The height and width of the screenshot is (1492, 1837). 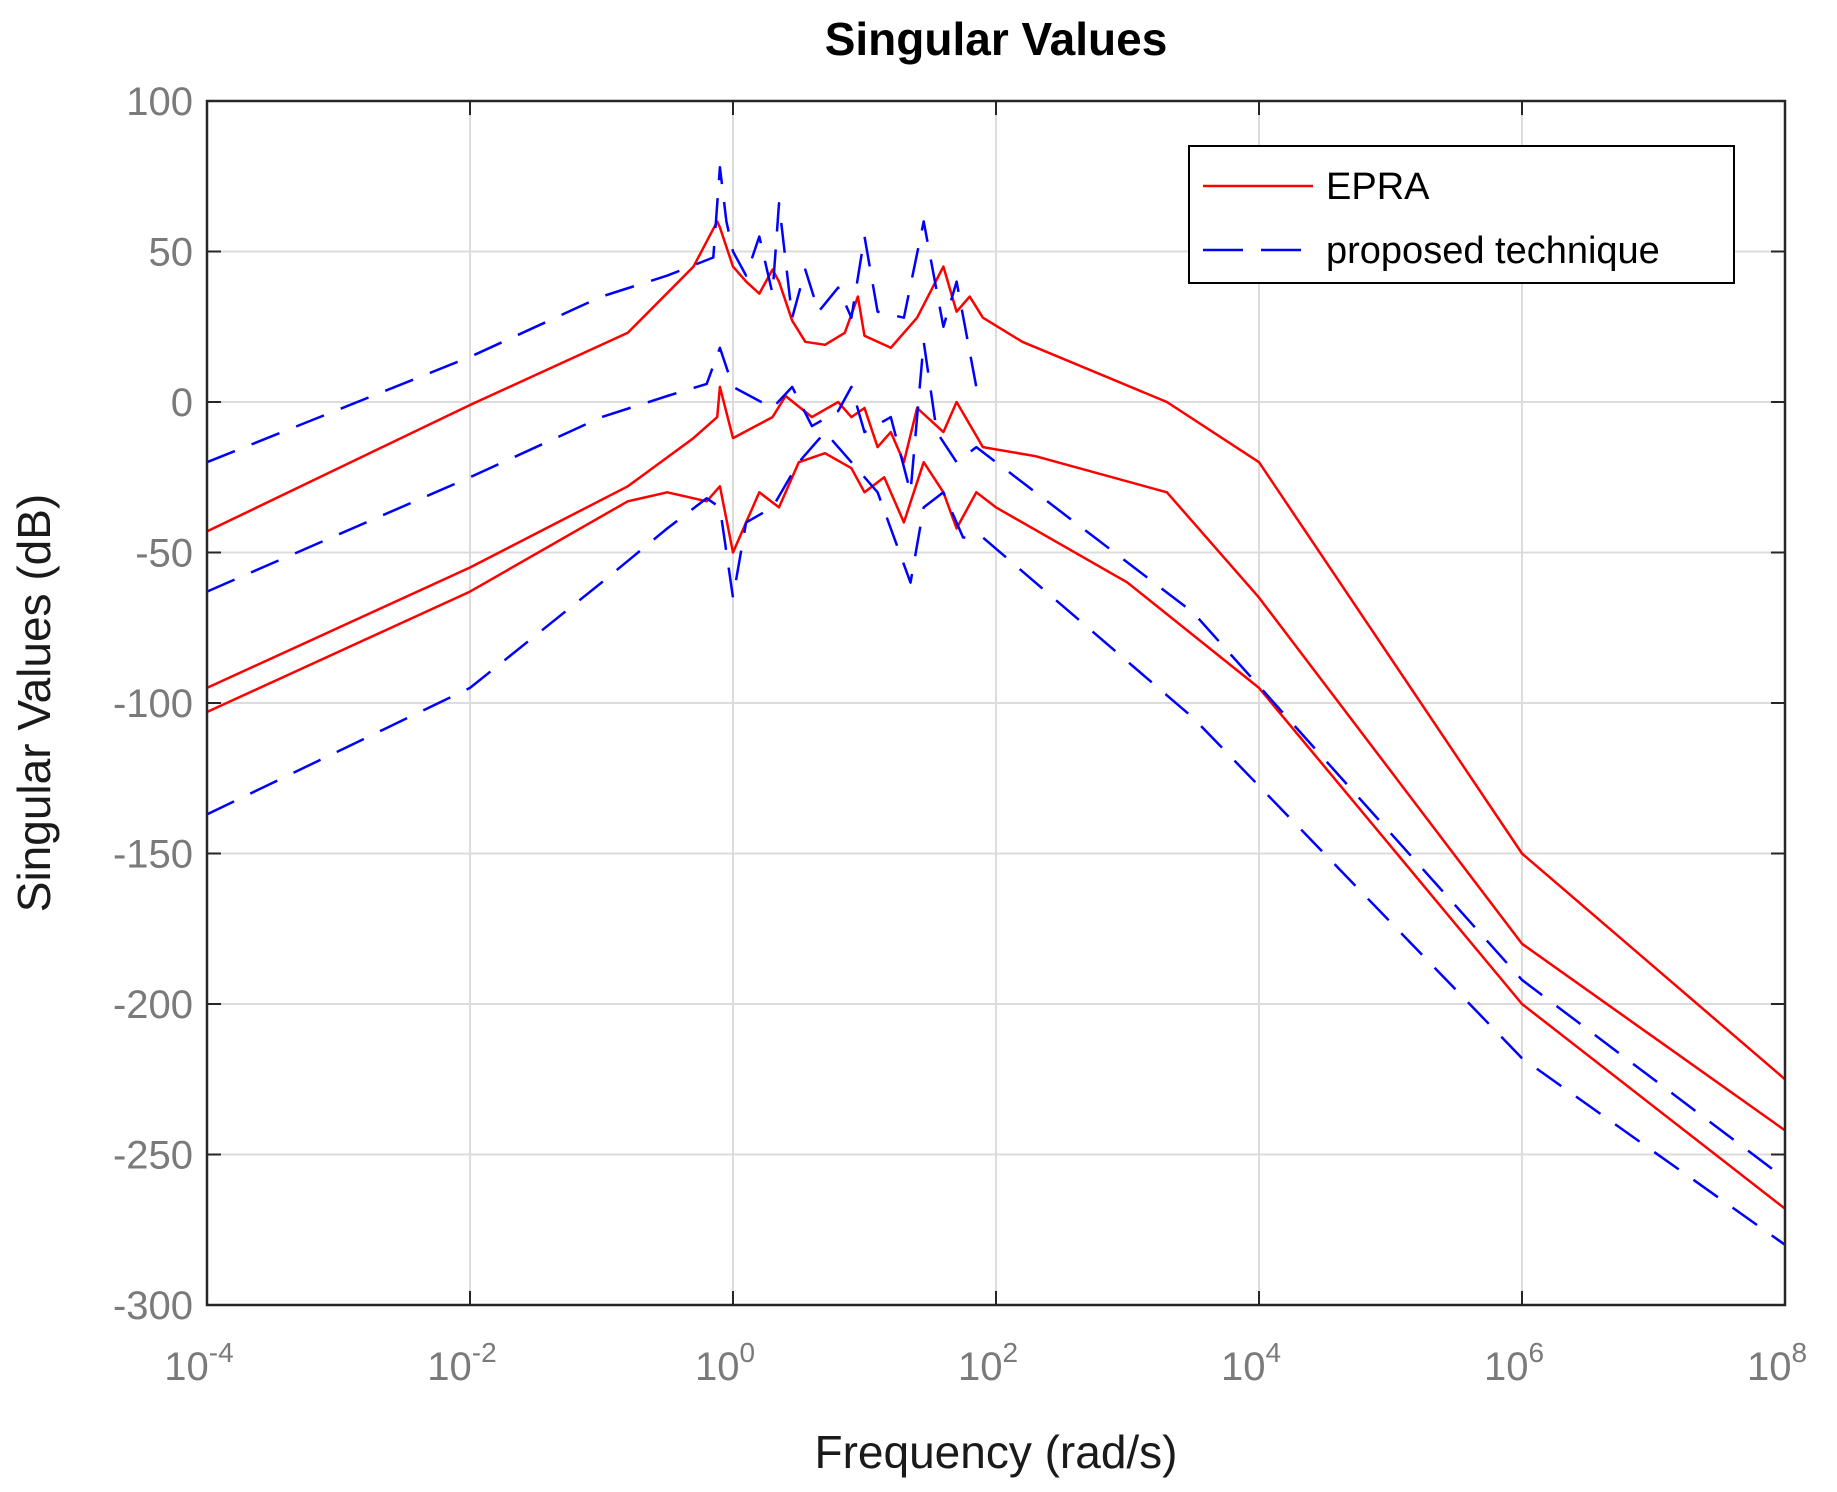 I want to click on y-tick-label: -150, so click(x=153, y=855).